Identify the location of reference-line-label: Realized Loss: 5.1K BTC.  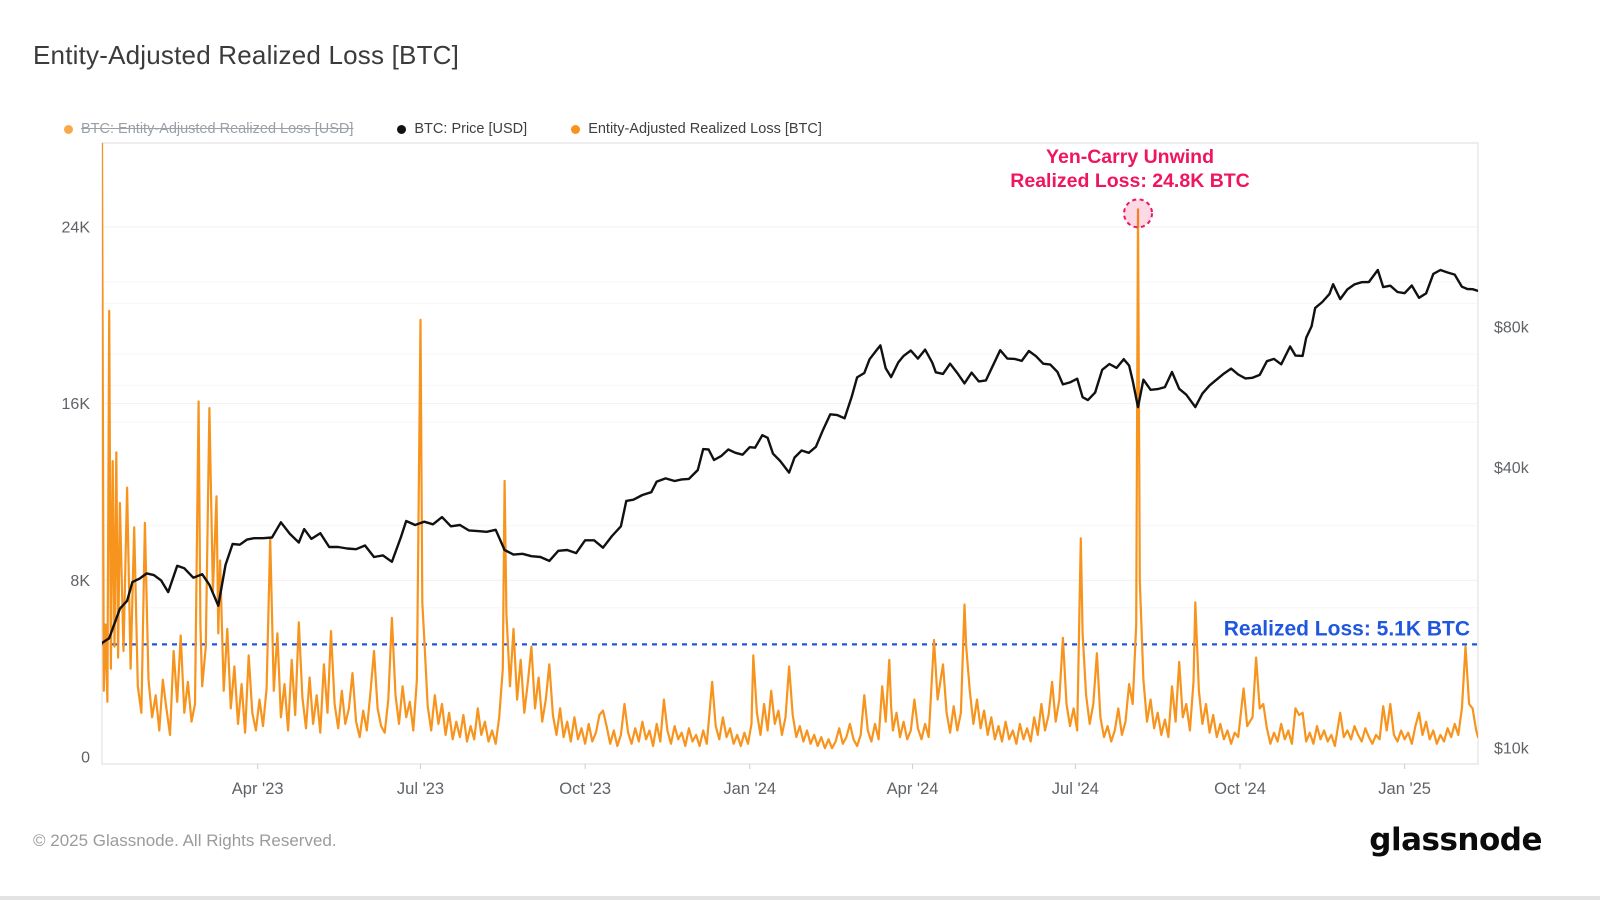
(1347, 628).